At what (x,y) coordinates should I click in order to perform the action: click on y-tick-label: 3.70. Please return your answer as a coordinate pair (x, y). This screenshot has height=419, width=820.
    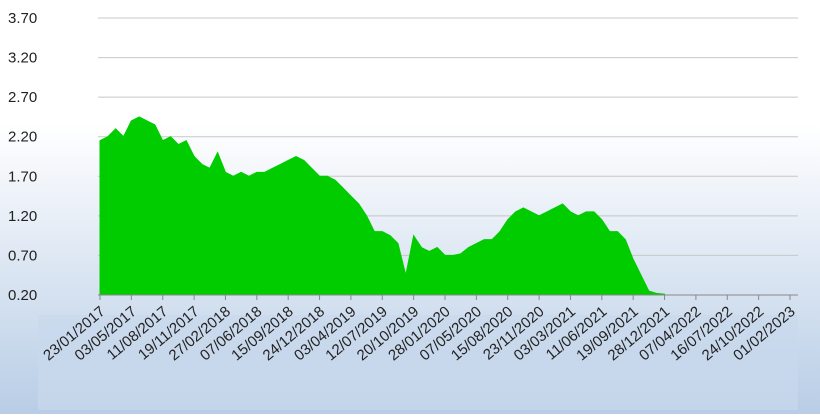
    Looking at the image, I should click on (22, 18).